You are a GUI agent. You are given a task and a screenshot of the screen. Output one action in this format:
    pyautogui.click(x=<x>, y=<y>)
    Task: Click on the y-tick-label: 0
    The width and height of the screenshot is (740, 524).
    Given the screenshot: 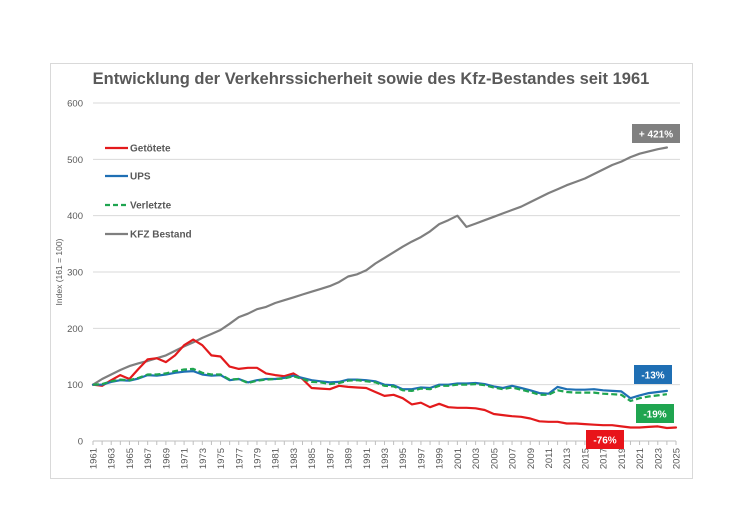 What is the action you would take?
    pyautogui.click(x=80, y=442)
    